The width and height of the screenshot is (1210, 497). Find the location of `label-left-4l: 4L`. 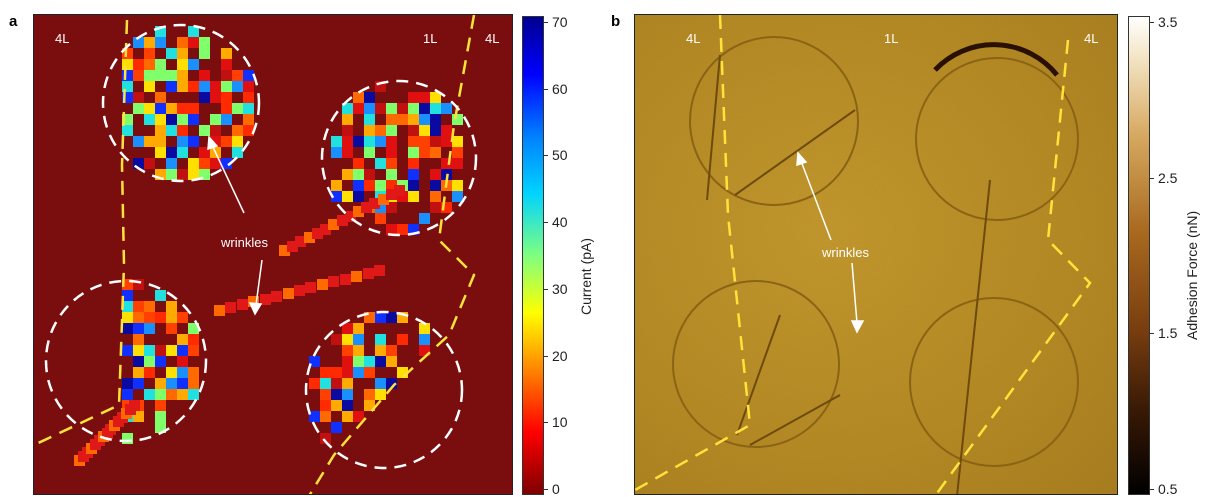

label-left-4l: 4L is located at coordinates (62, 38).